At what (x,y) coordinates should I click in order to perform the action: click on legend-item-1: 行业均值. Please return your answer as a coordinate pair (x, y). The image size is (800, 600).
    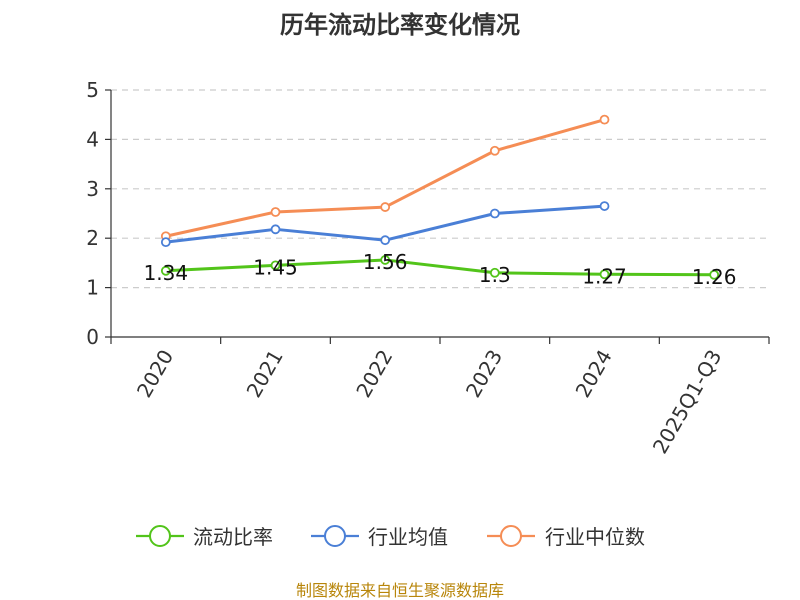
    Looking at the image, I should click on (379, 537).